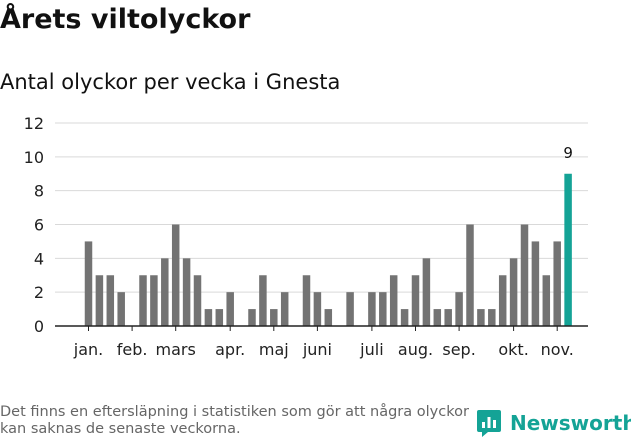 The height and width of the screenshot is (439, 631). What do you see at coordinates (458, 349) in the screenshot?
I see `x-tick-label: sep.` at bounding box center [458, 349].